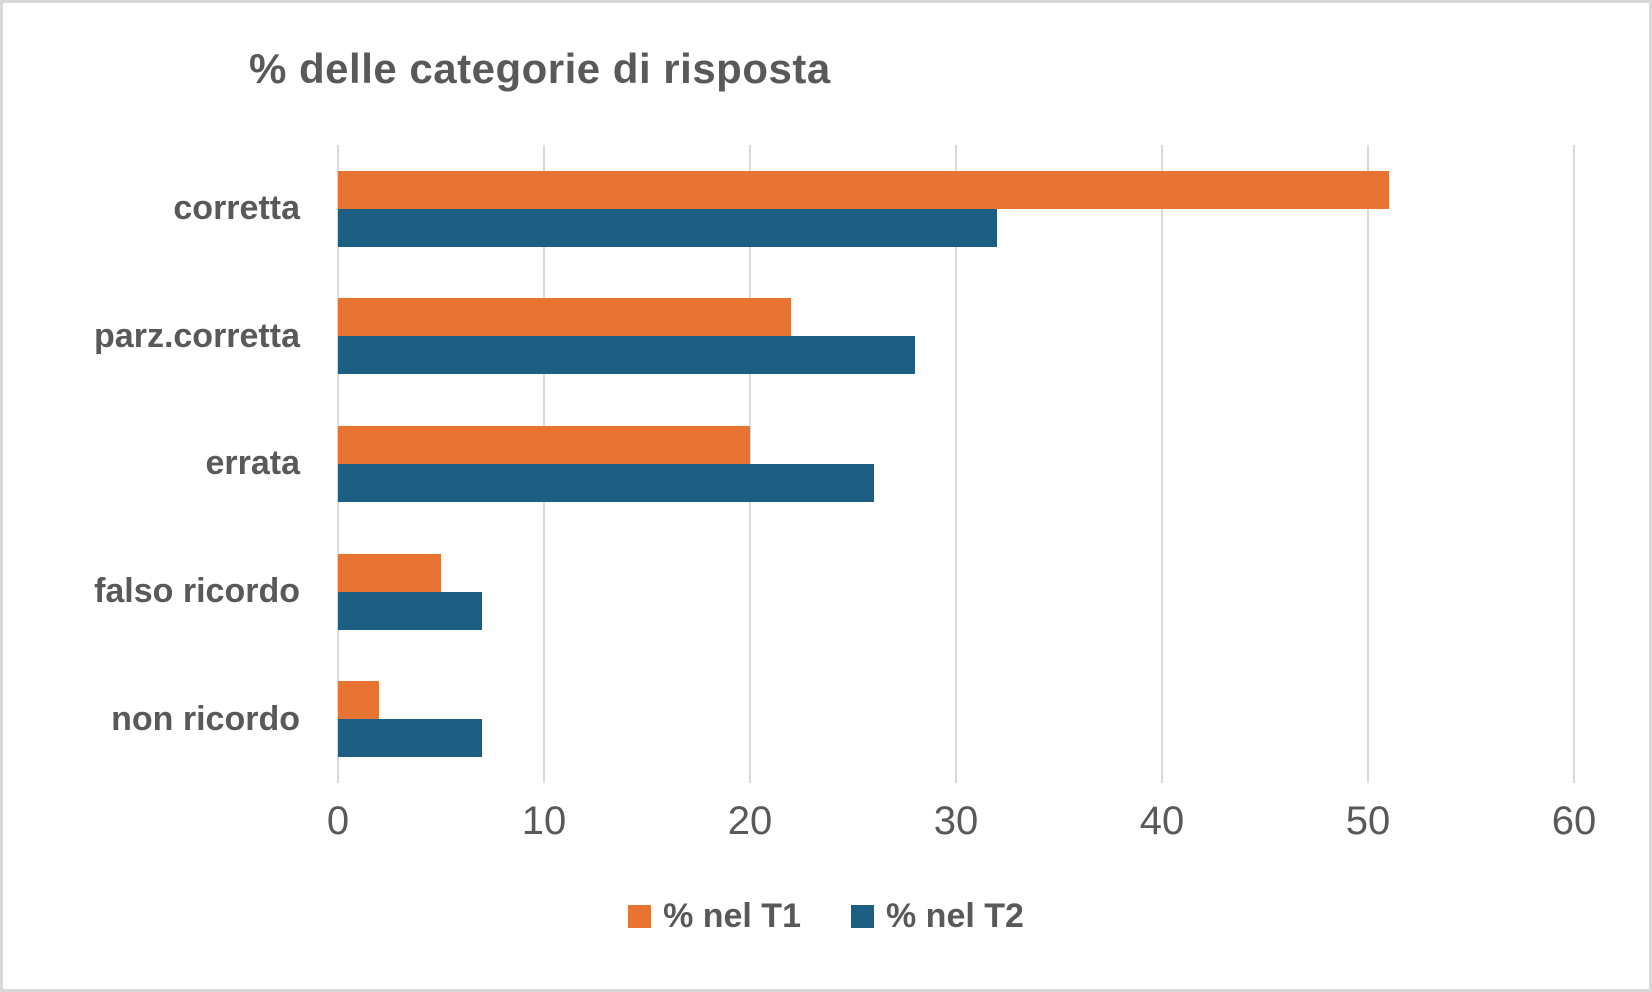 Image resolution: width=1652 pixels, height=992 pixels. Describe the element at coordinates (338, 821) in the screenshot. I see `x-tick-label-0: 0` at that location.